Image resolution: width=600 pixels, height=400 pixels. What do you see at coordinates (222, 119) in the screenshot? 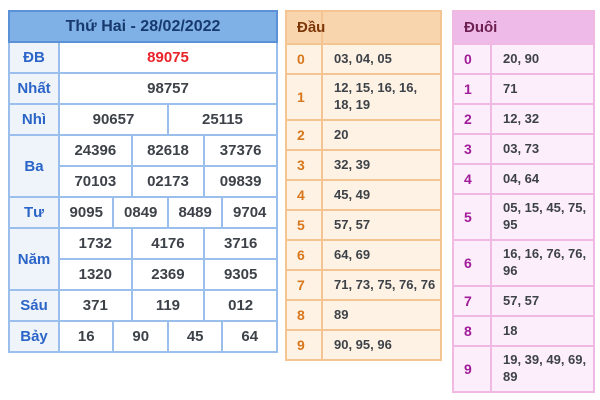
I see `prize-value: 25115` at bounding box center [222, 119].